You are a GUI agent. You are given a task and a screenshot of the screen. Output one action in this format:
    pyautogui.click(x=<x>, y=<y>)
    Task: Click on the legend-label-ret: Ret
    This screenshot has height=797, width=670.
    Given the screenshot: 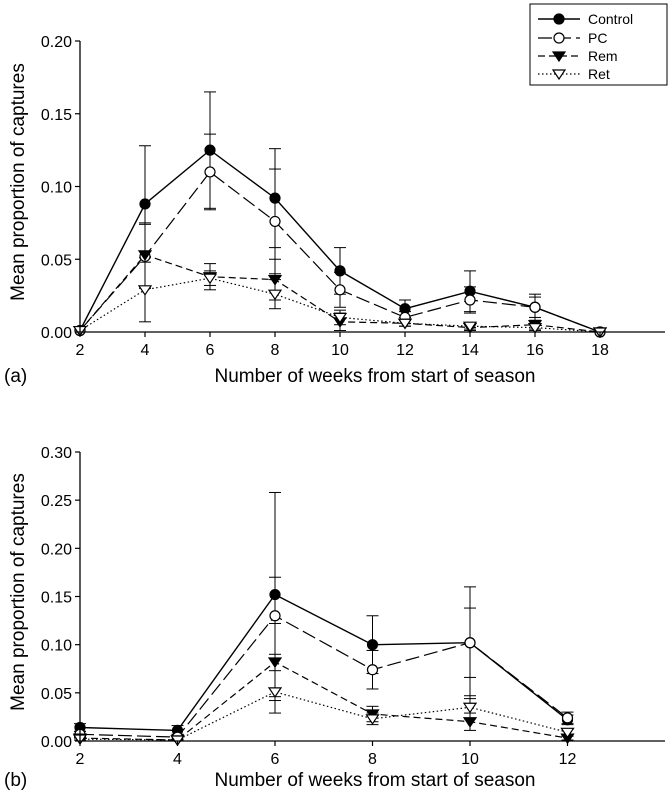 What is the action you would take?
    pyautogui.click(x=599, y=74)
    